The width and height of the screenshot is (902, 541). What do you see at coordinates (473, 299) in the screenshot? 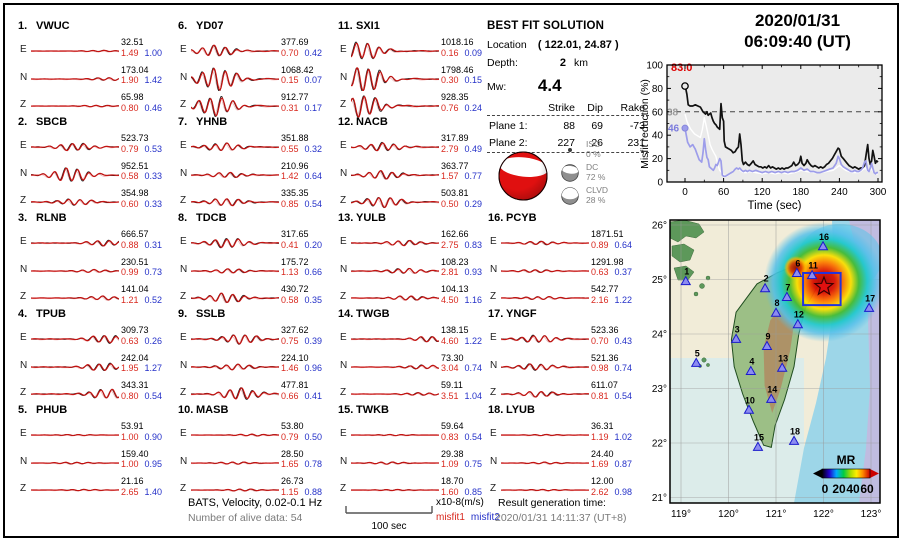
I see `misfit2-value: 1.16` at bounding box center [473, 299].